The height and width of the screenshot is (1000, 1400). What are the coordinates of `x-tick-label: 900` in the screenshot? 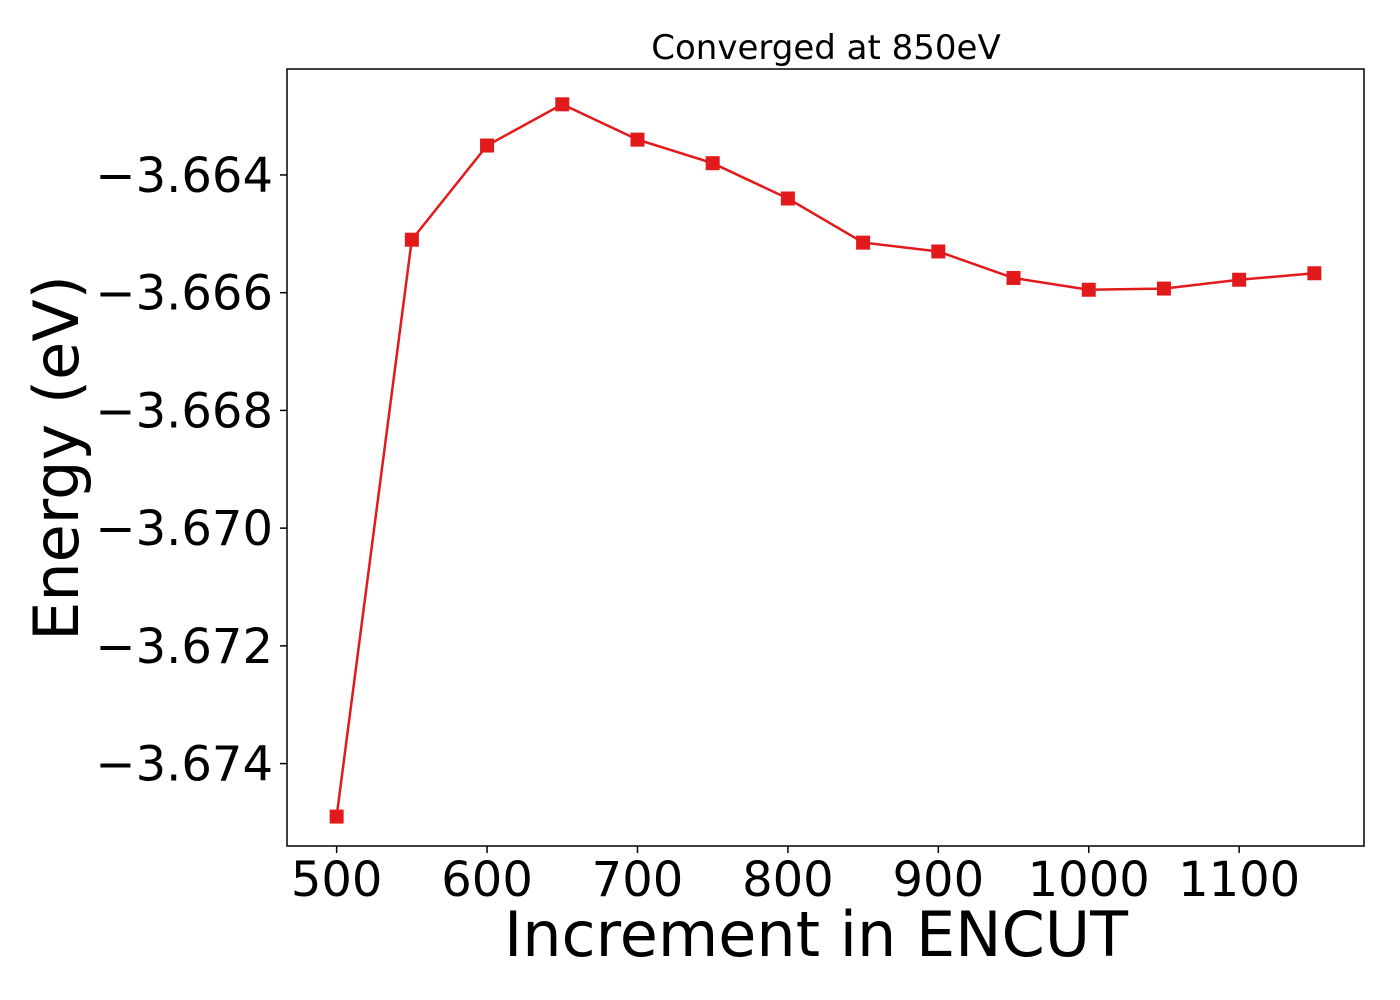 It's located at (939, 880).